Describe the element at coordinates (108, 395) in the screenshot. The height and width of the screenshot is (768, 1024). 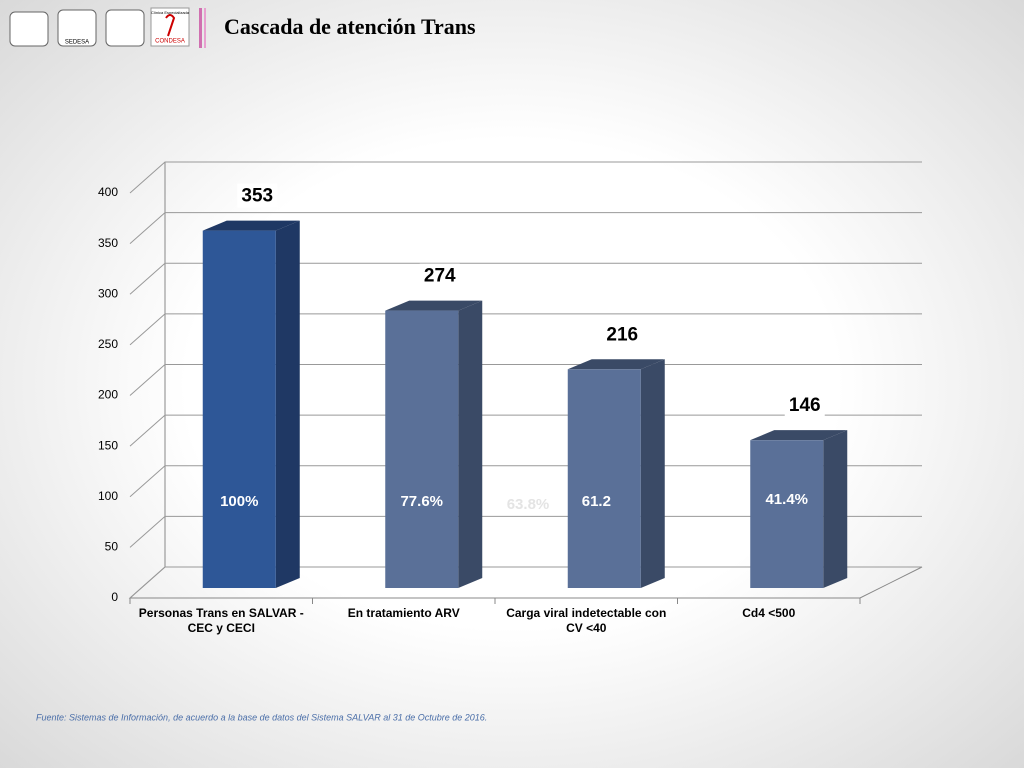
I see `y-tick-label: 200` at that location.